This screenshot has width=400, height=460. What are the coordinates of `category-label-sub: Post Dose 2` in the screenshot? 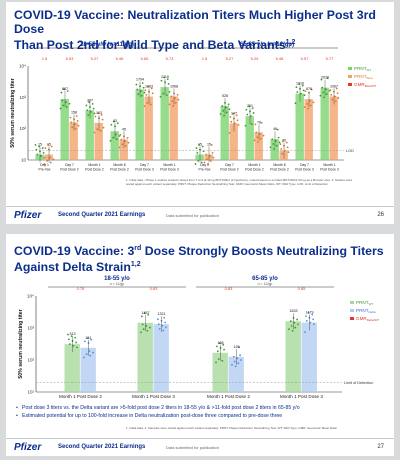 It's located at (229, 170).